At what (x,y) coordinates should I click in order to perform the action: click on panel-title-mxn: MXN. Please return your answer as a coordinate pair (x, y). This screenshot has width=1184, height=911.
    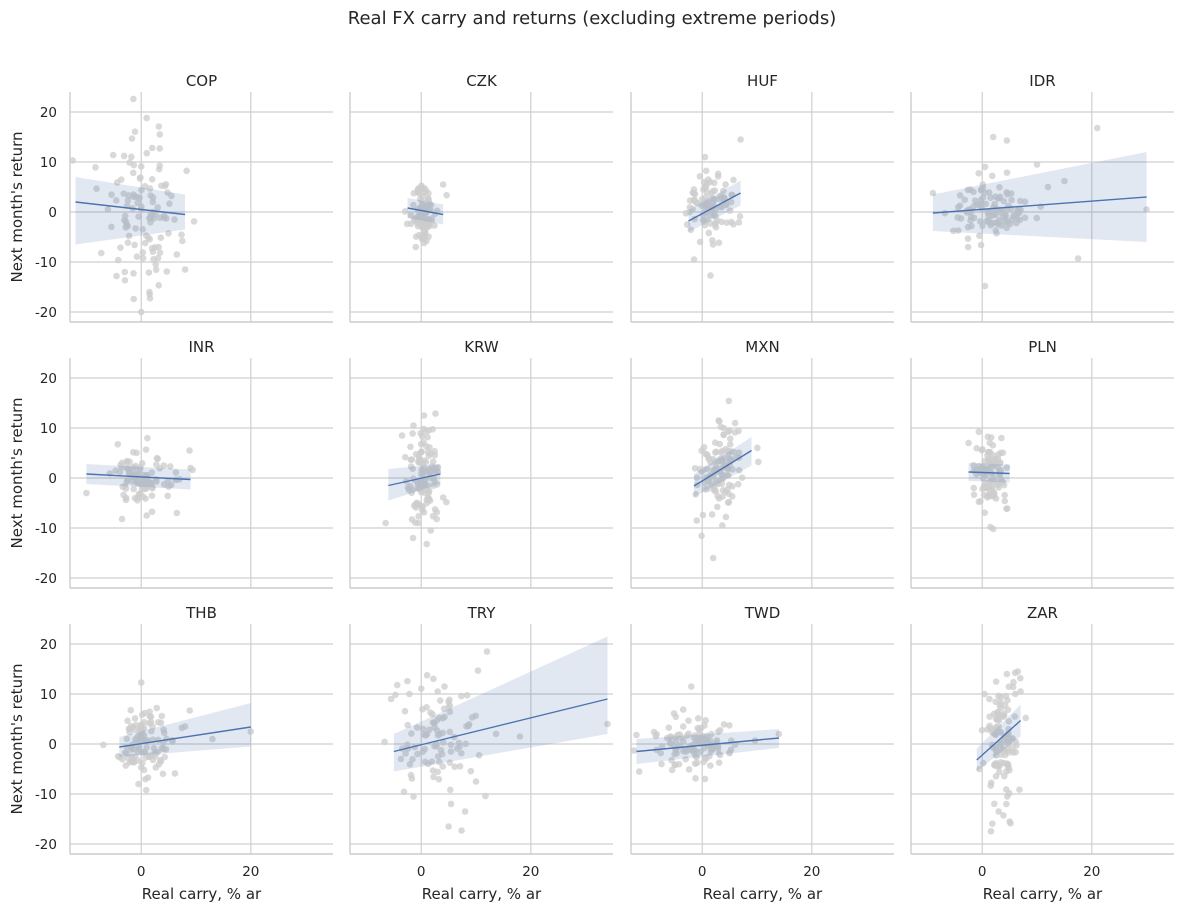
    Looking at the image, I should click on (762, 347).